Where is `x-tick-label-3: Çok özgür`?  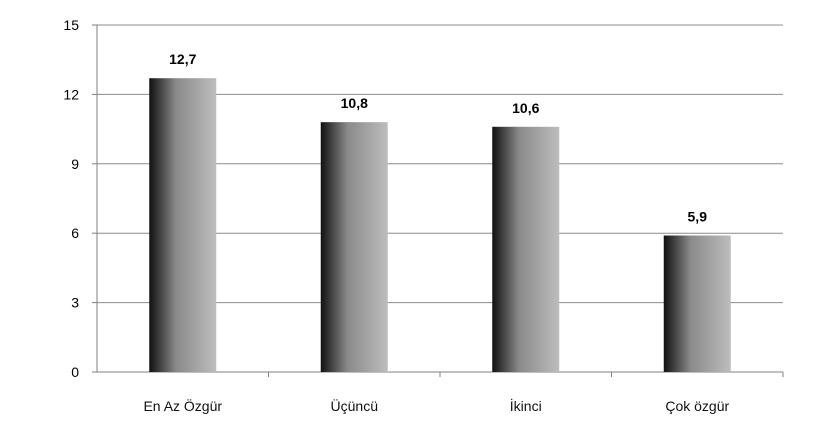 x-tick-label-3: Çok özgür is located at coordinates (697, 406).